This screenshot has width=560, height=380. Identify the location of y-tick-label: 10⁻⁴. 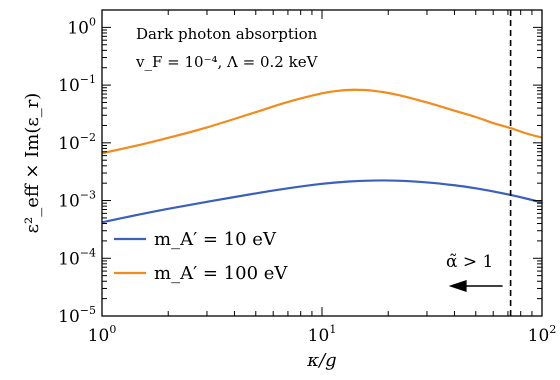
(77, 257).